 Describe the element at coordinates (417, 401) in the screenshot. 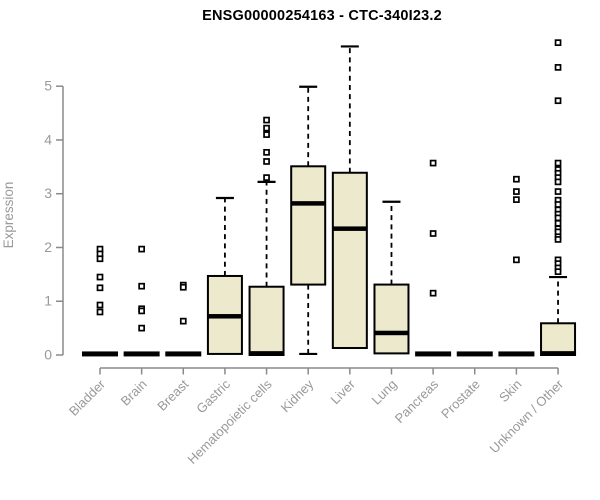

I see `svg-text: Pancreas` at that location.